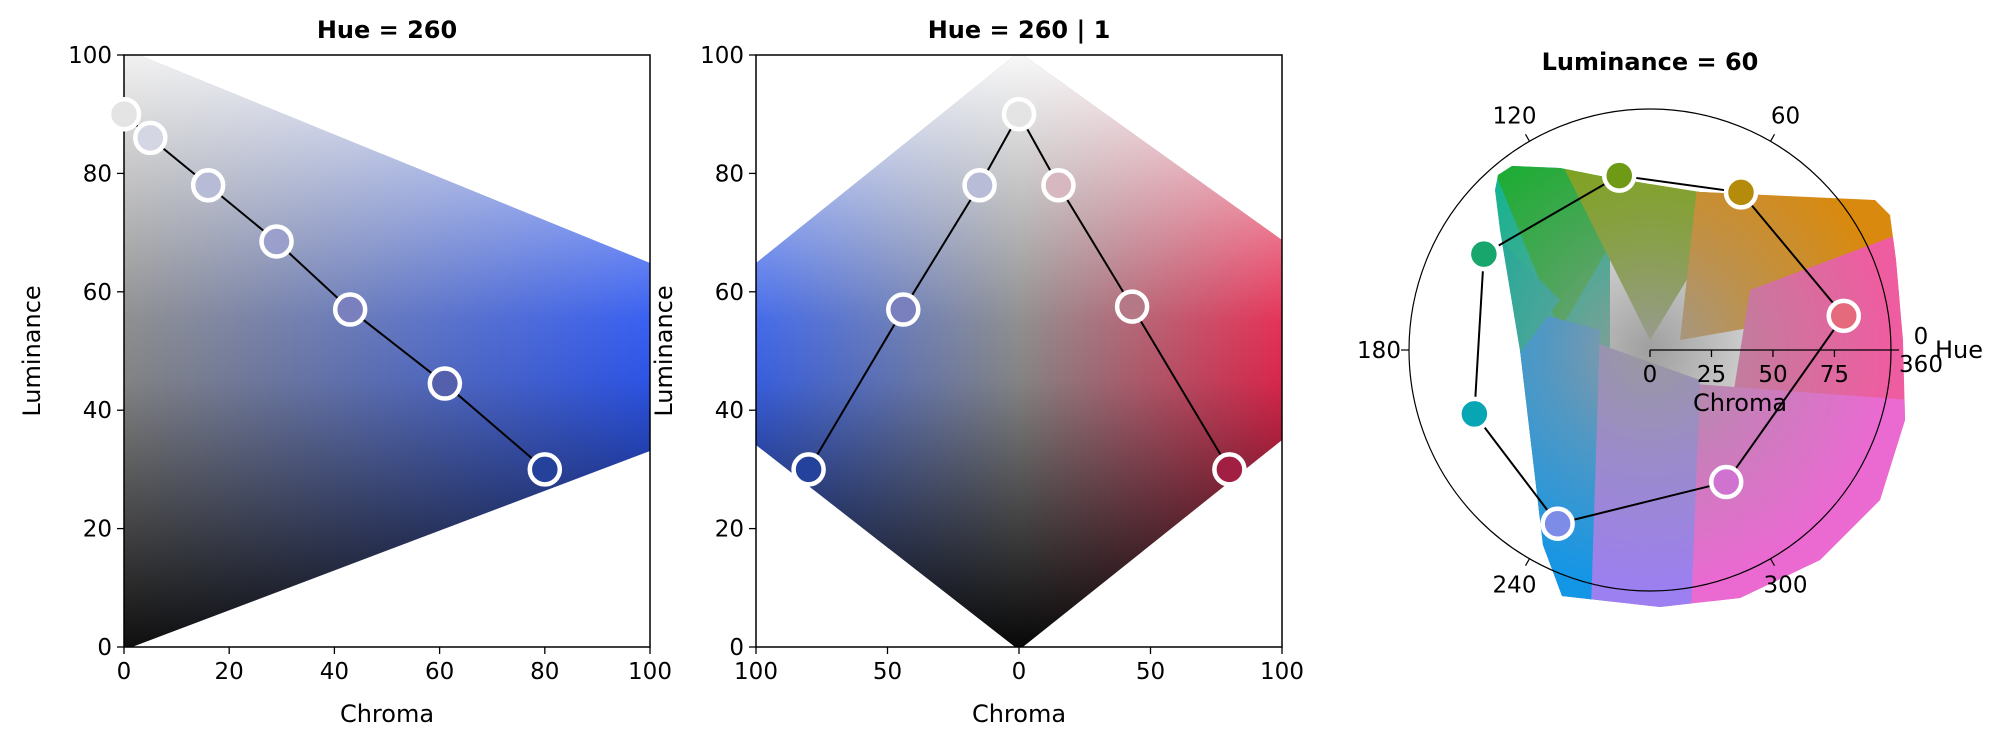  I want to click on panel-2-xlabel: Chroma, so click(1019, 714).